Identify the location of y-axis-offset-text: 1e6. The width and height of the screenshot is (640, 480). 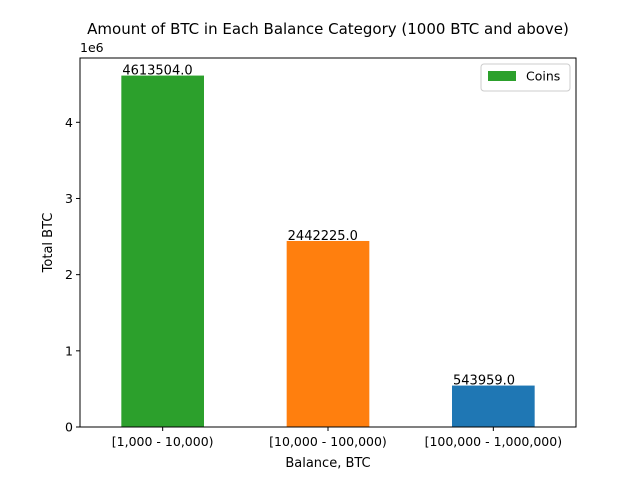
(92, 47).